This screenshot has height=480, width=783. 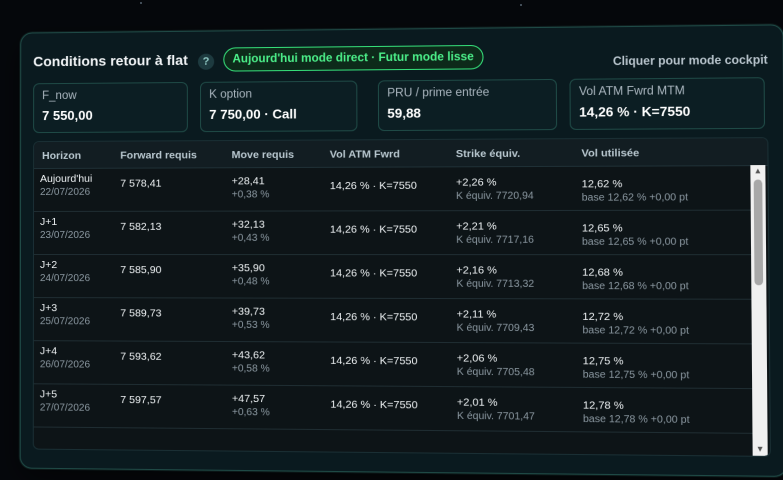 What do you see at coordinates (65, 365) in the screenshot?
I see `horizon-date: 26/07/2026` at bounding box center [65, 365].